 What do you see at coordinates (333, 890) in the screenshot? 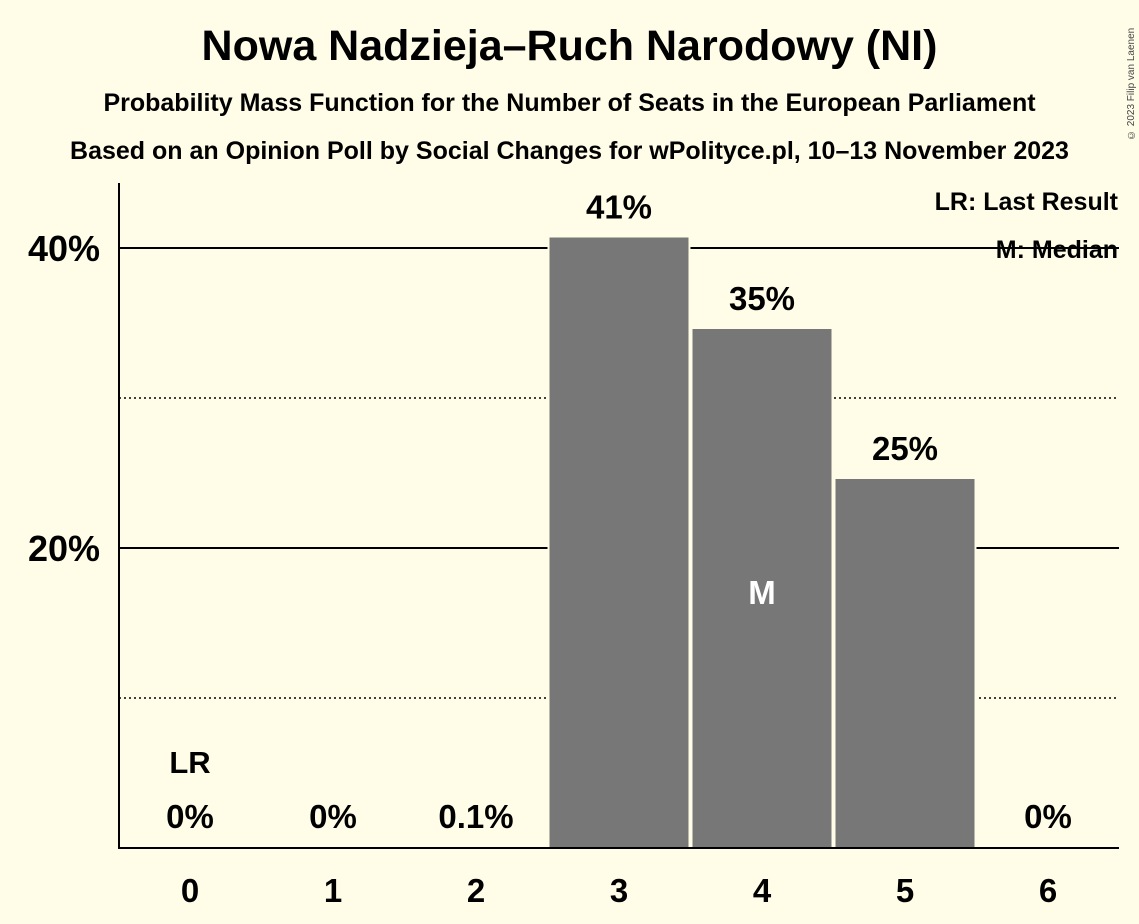
I see `x-tick-label: 1` at bounding box center [333, 890].